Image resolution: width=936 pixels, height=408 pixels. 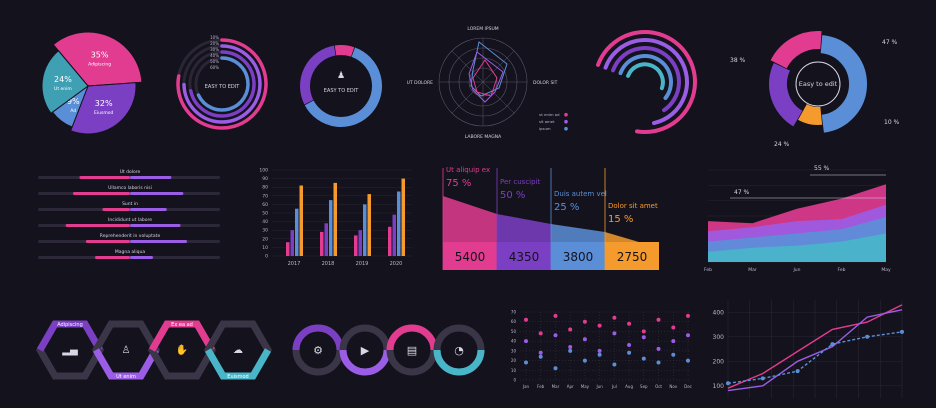 What do you see at coordinates (514, 312) in the screenshot?
I see `scatter-y-tick: 70` at bounding box center [514, 312].